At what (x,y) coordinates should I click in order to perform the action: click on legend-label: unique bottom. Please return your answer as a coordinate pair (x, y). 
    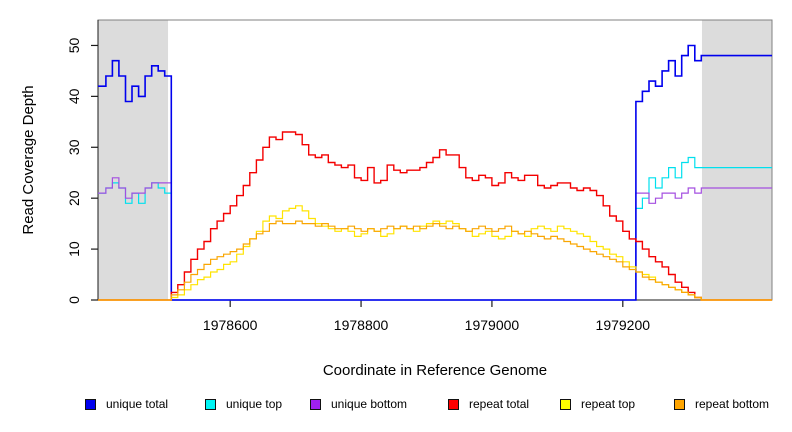
    Looking at the image, I should click on (369, 404).